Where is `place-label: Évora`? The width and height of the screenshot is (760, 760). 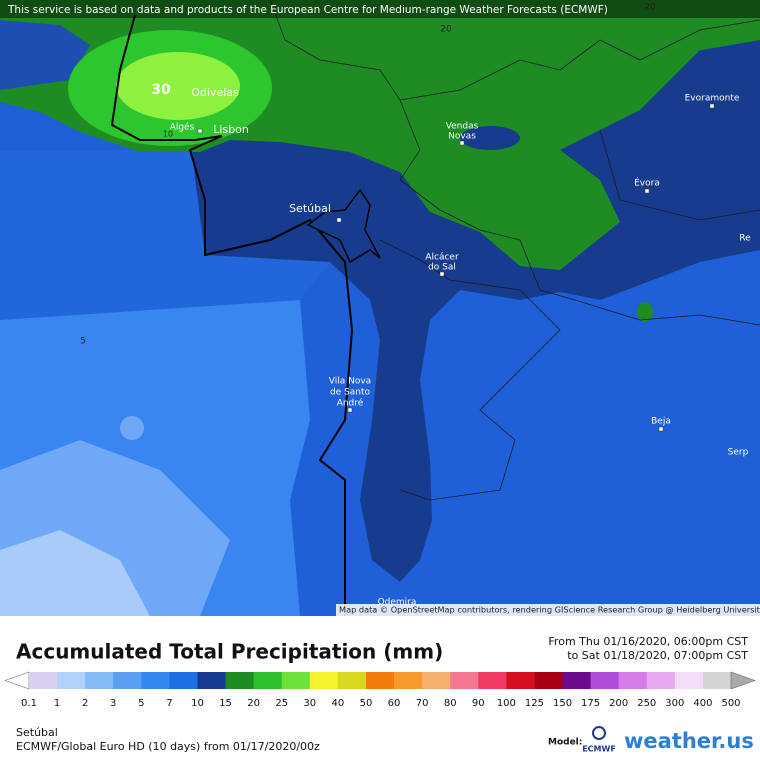 place-label: Évora is located at coordinates (647, 183).